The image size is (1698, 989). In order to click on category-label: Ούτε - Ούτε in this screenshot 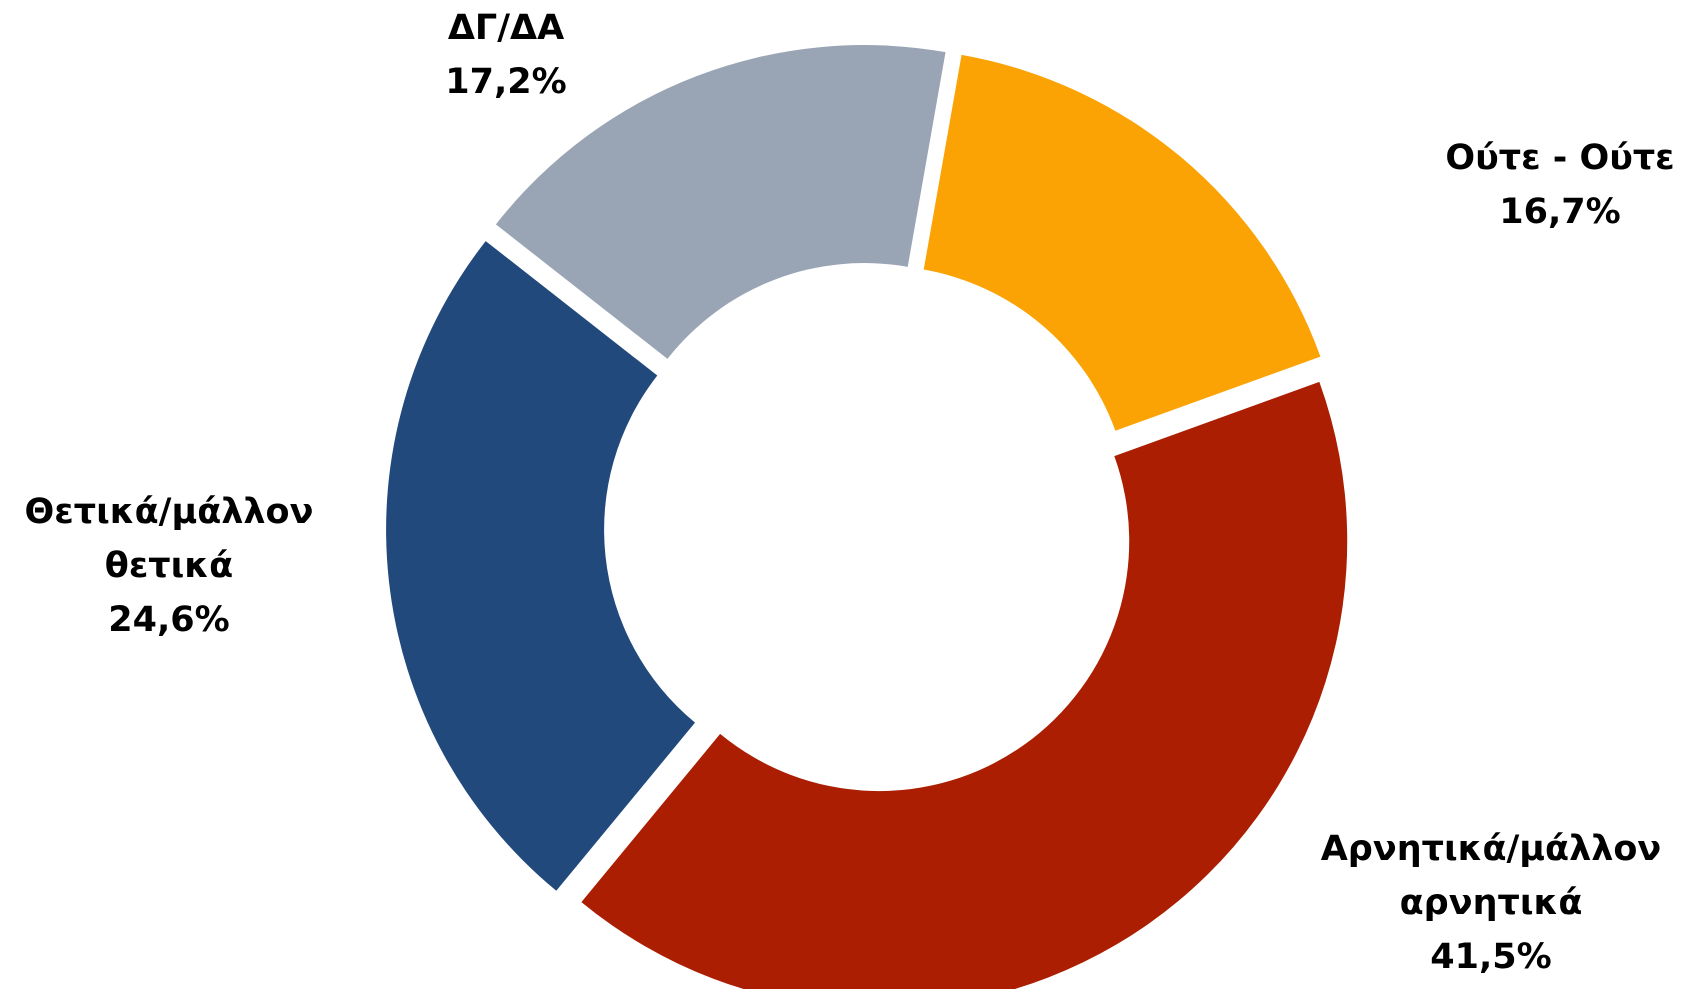, I will do `click(1560, 158)`.